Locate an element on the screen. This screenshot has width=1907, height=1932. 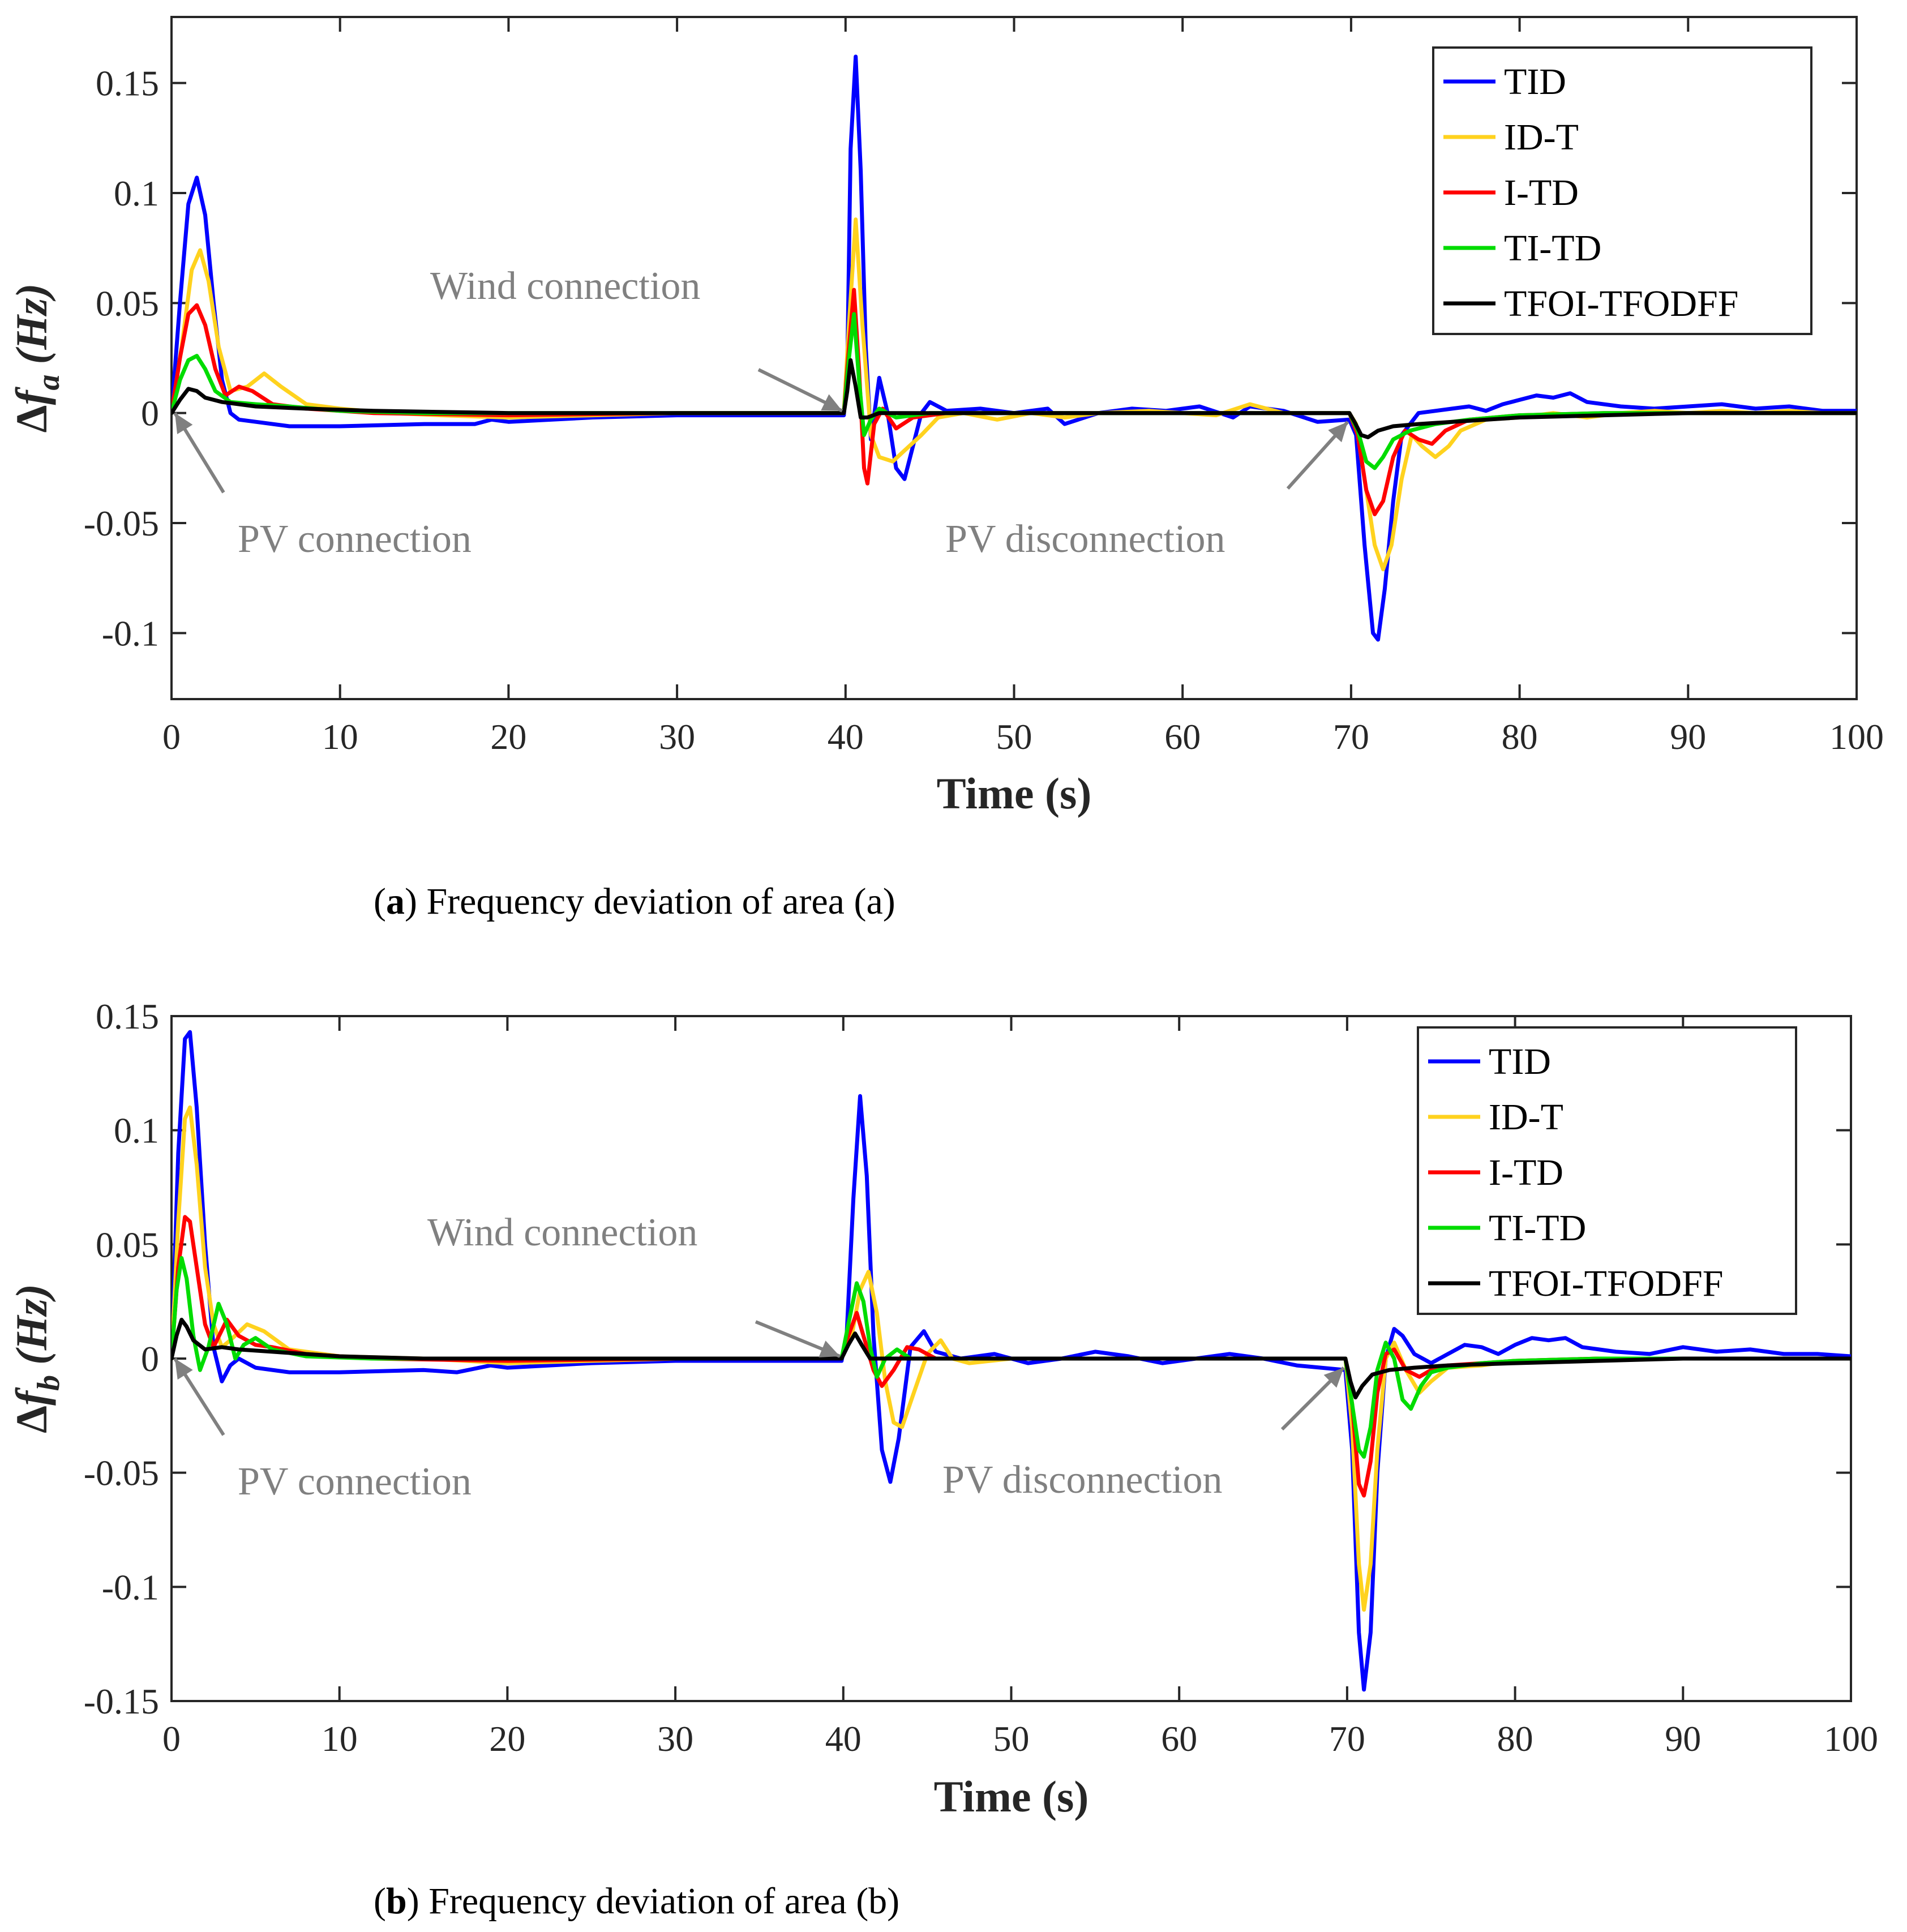
y-label-subscript: b is located at coordinates (48, 1383).